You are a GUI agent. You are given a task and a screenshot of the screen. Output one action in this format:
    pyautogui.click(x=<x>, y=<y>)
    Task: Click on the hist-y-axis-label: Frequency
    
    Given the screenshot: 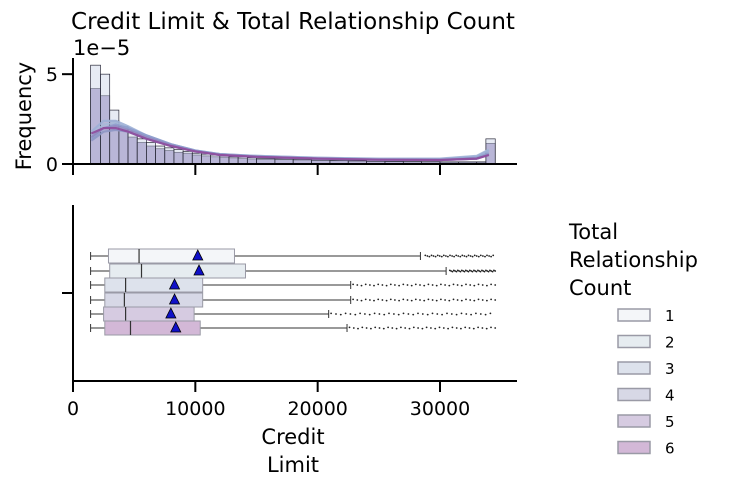 What is the action you would take?
    pyautogui.click(x=24, y=116)
    